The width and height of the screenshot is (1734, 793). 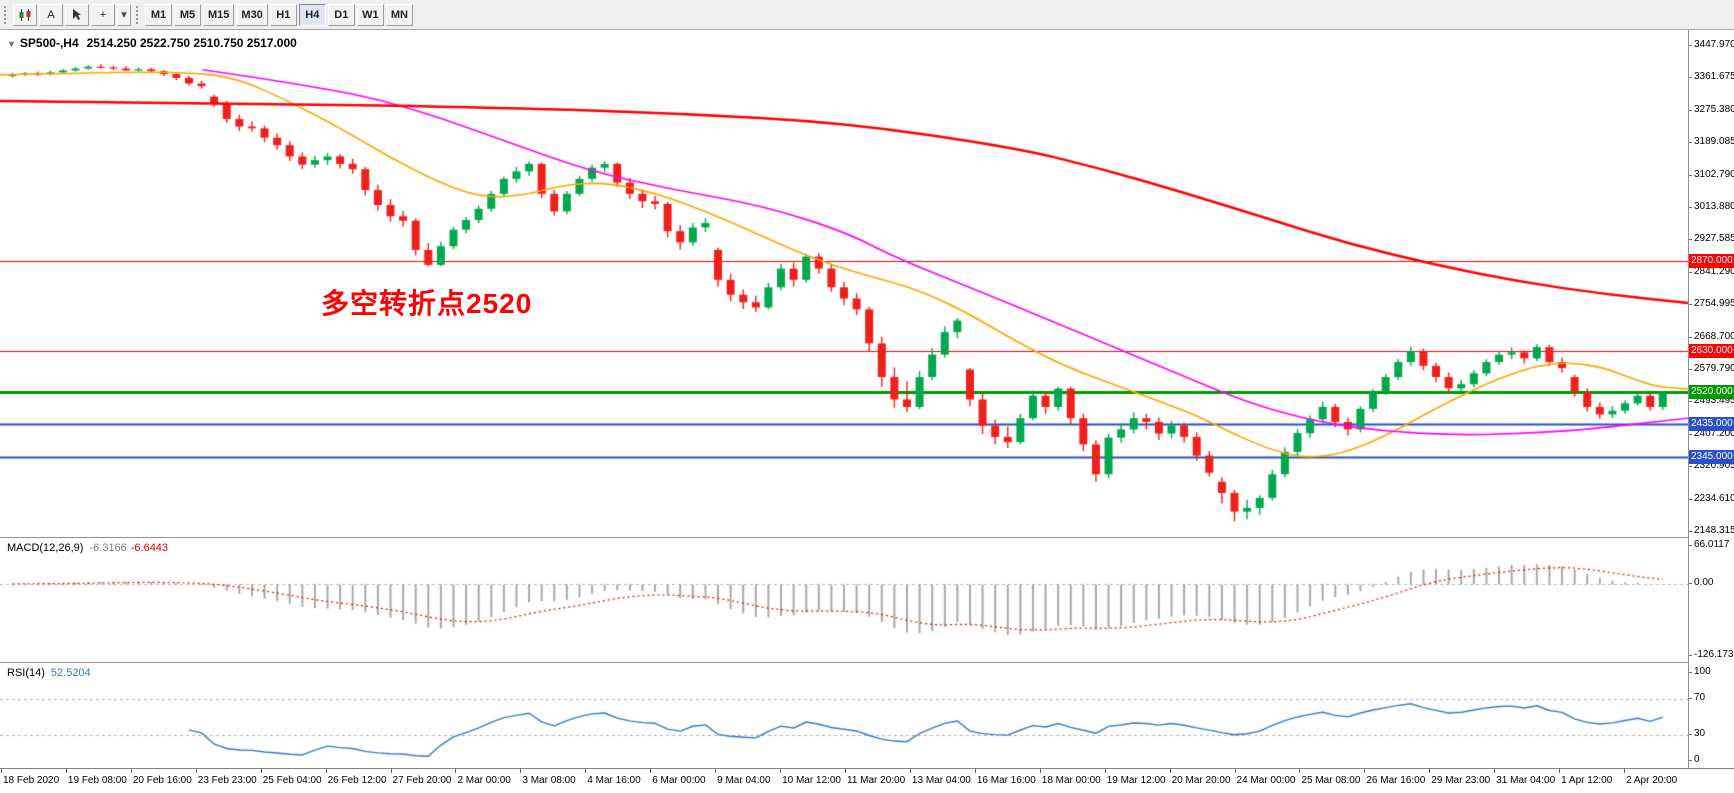 I want to click on timeframe-button-m5: M5, so click(x=187, y=14).